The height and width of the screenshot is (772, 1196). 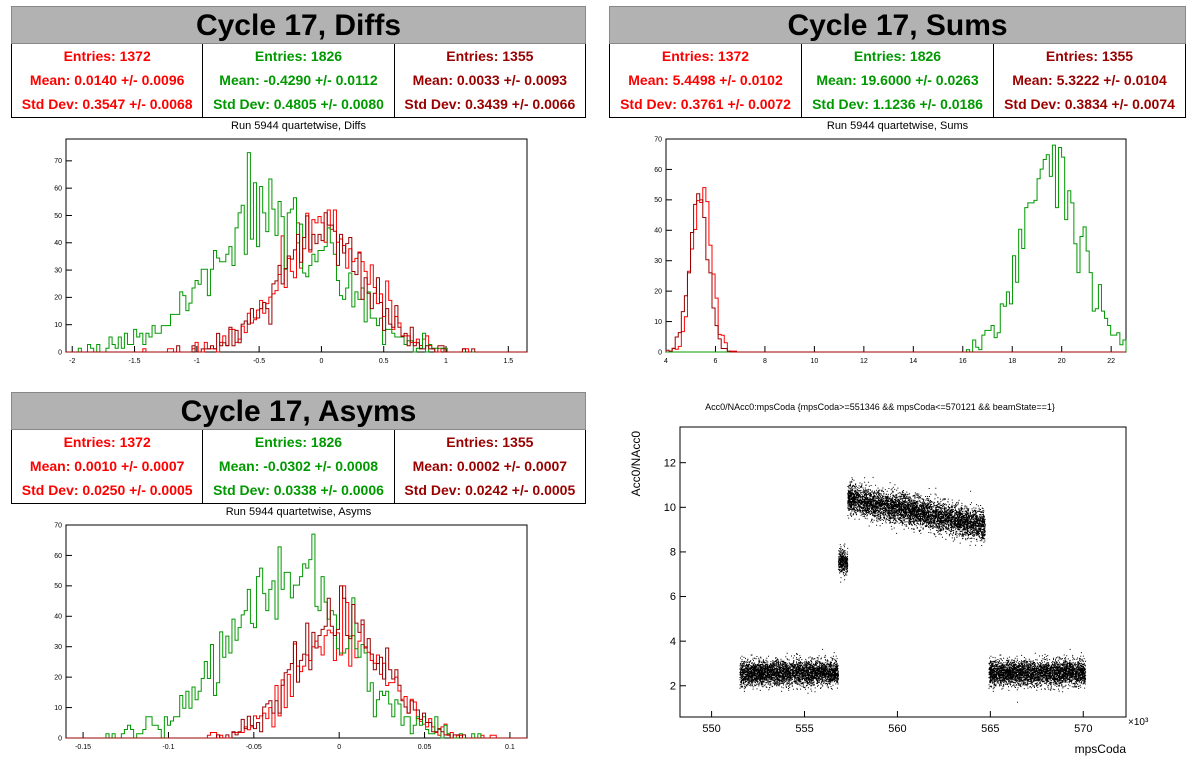 I want to click on stats-mean: Mean: -0.0302 +/- 0.0008, so click(x=298, y=466).